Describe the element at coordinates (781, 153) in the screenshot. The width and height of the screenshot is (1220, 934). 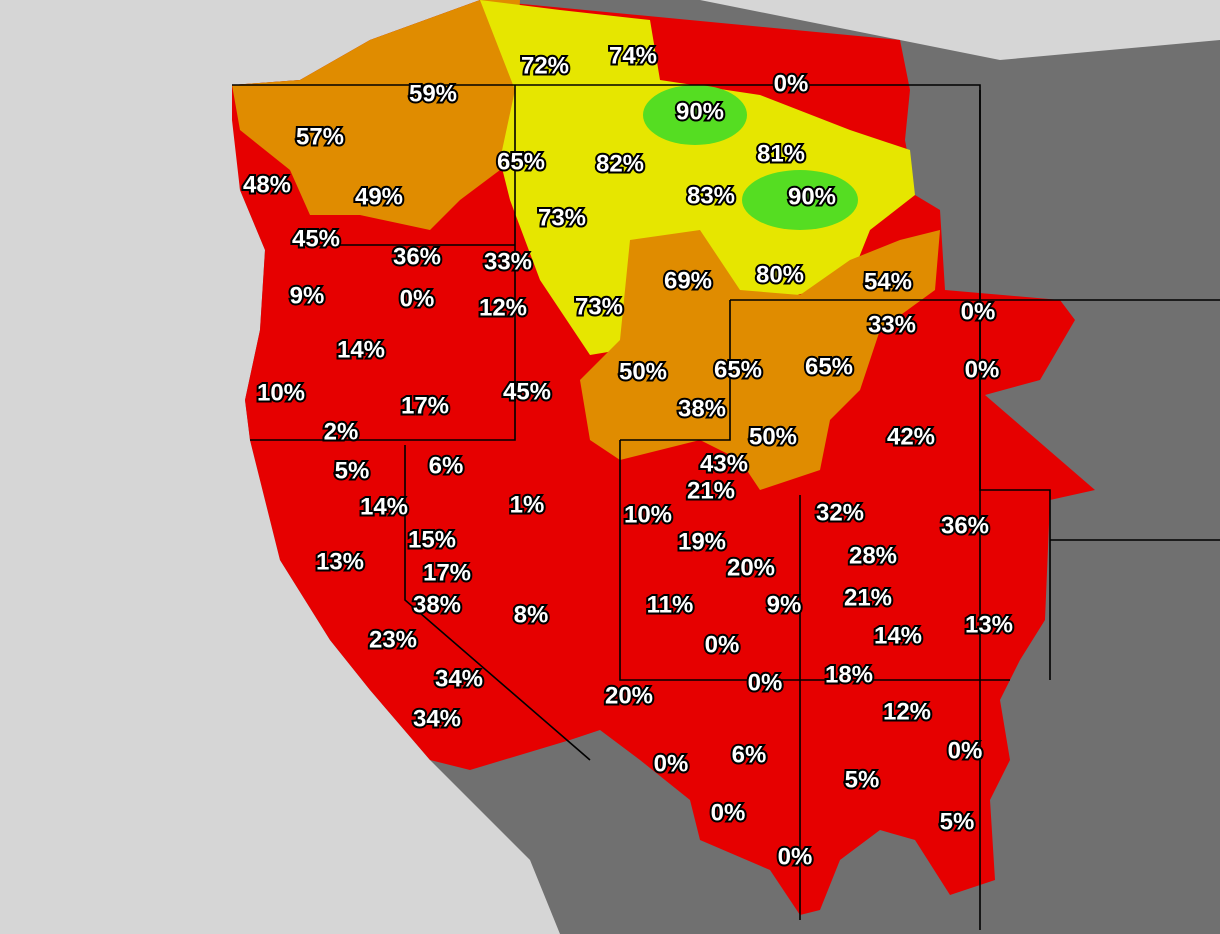
I see `region-label: 81%` at that location.